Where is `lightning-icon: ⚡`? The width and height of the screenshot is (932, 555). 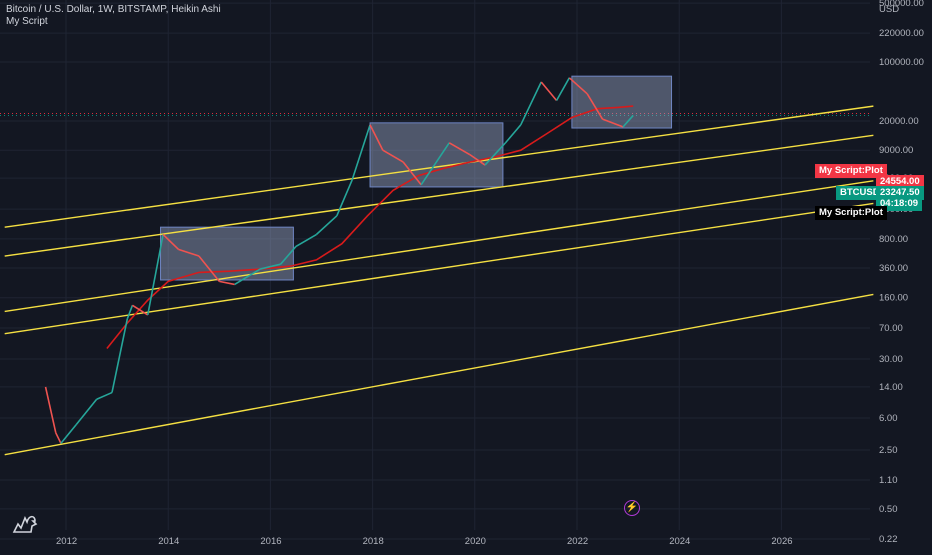
lightning-icon: ⚡ is located at coordinates (632, 508).